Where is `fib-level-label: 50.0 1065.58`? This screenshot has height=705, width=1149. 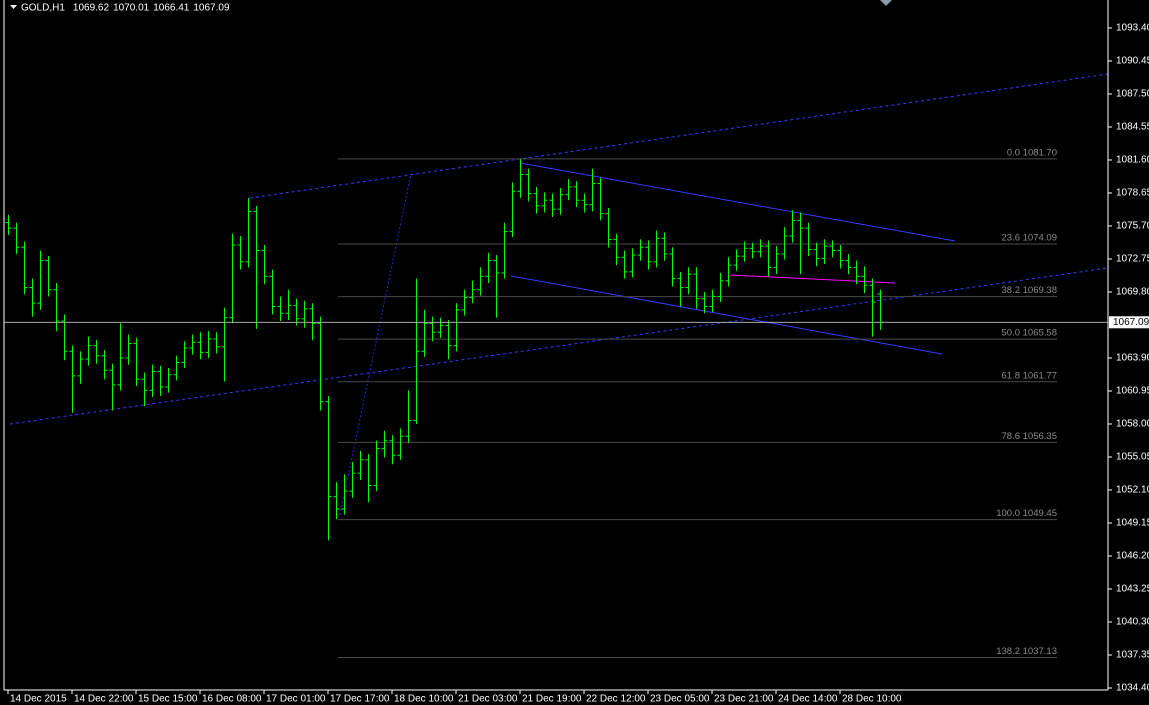 fib-level-label: 50.0 1065.58 is located at coordinates (1029, 333).